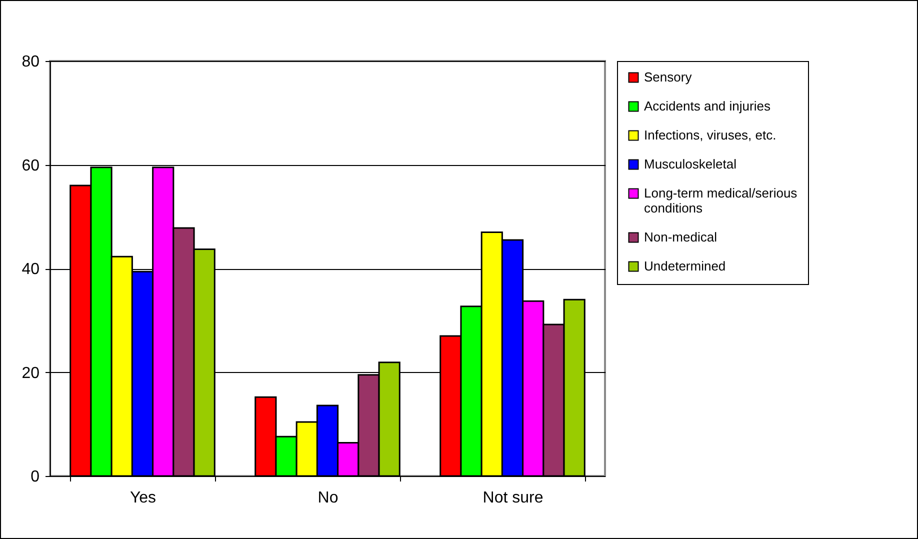 The image size is (918, 539). I want to click on legend-label: Long-term medical/serious conditions, so click(721, 201).